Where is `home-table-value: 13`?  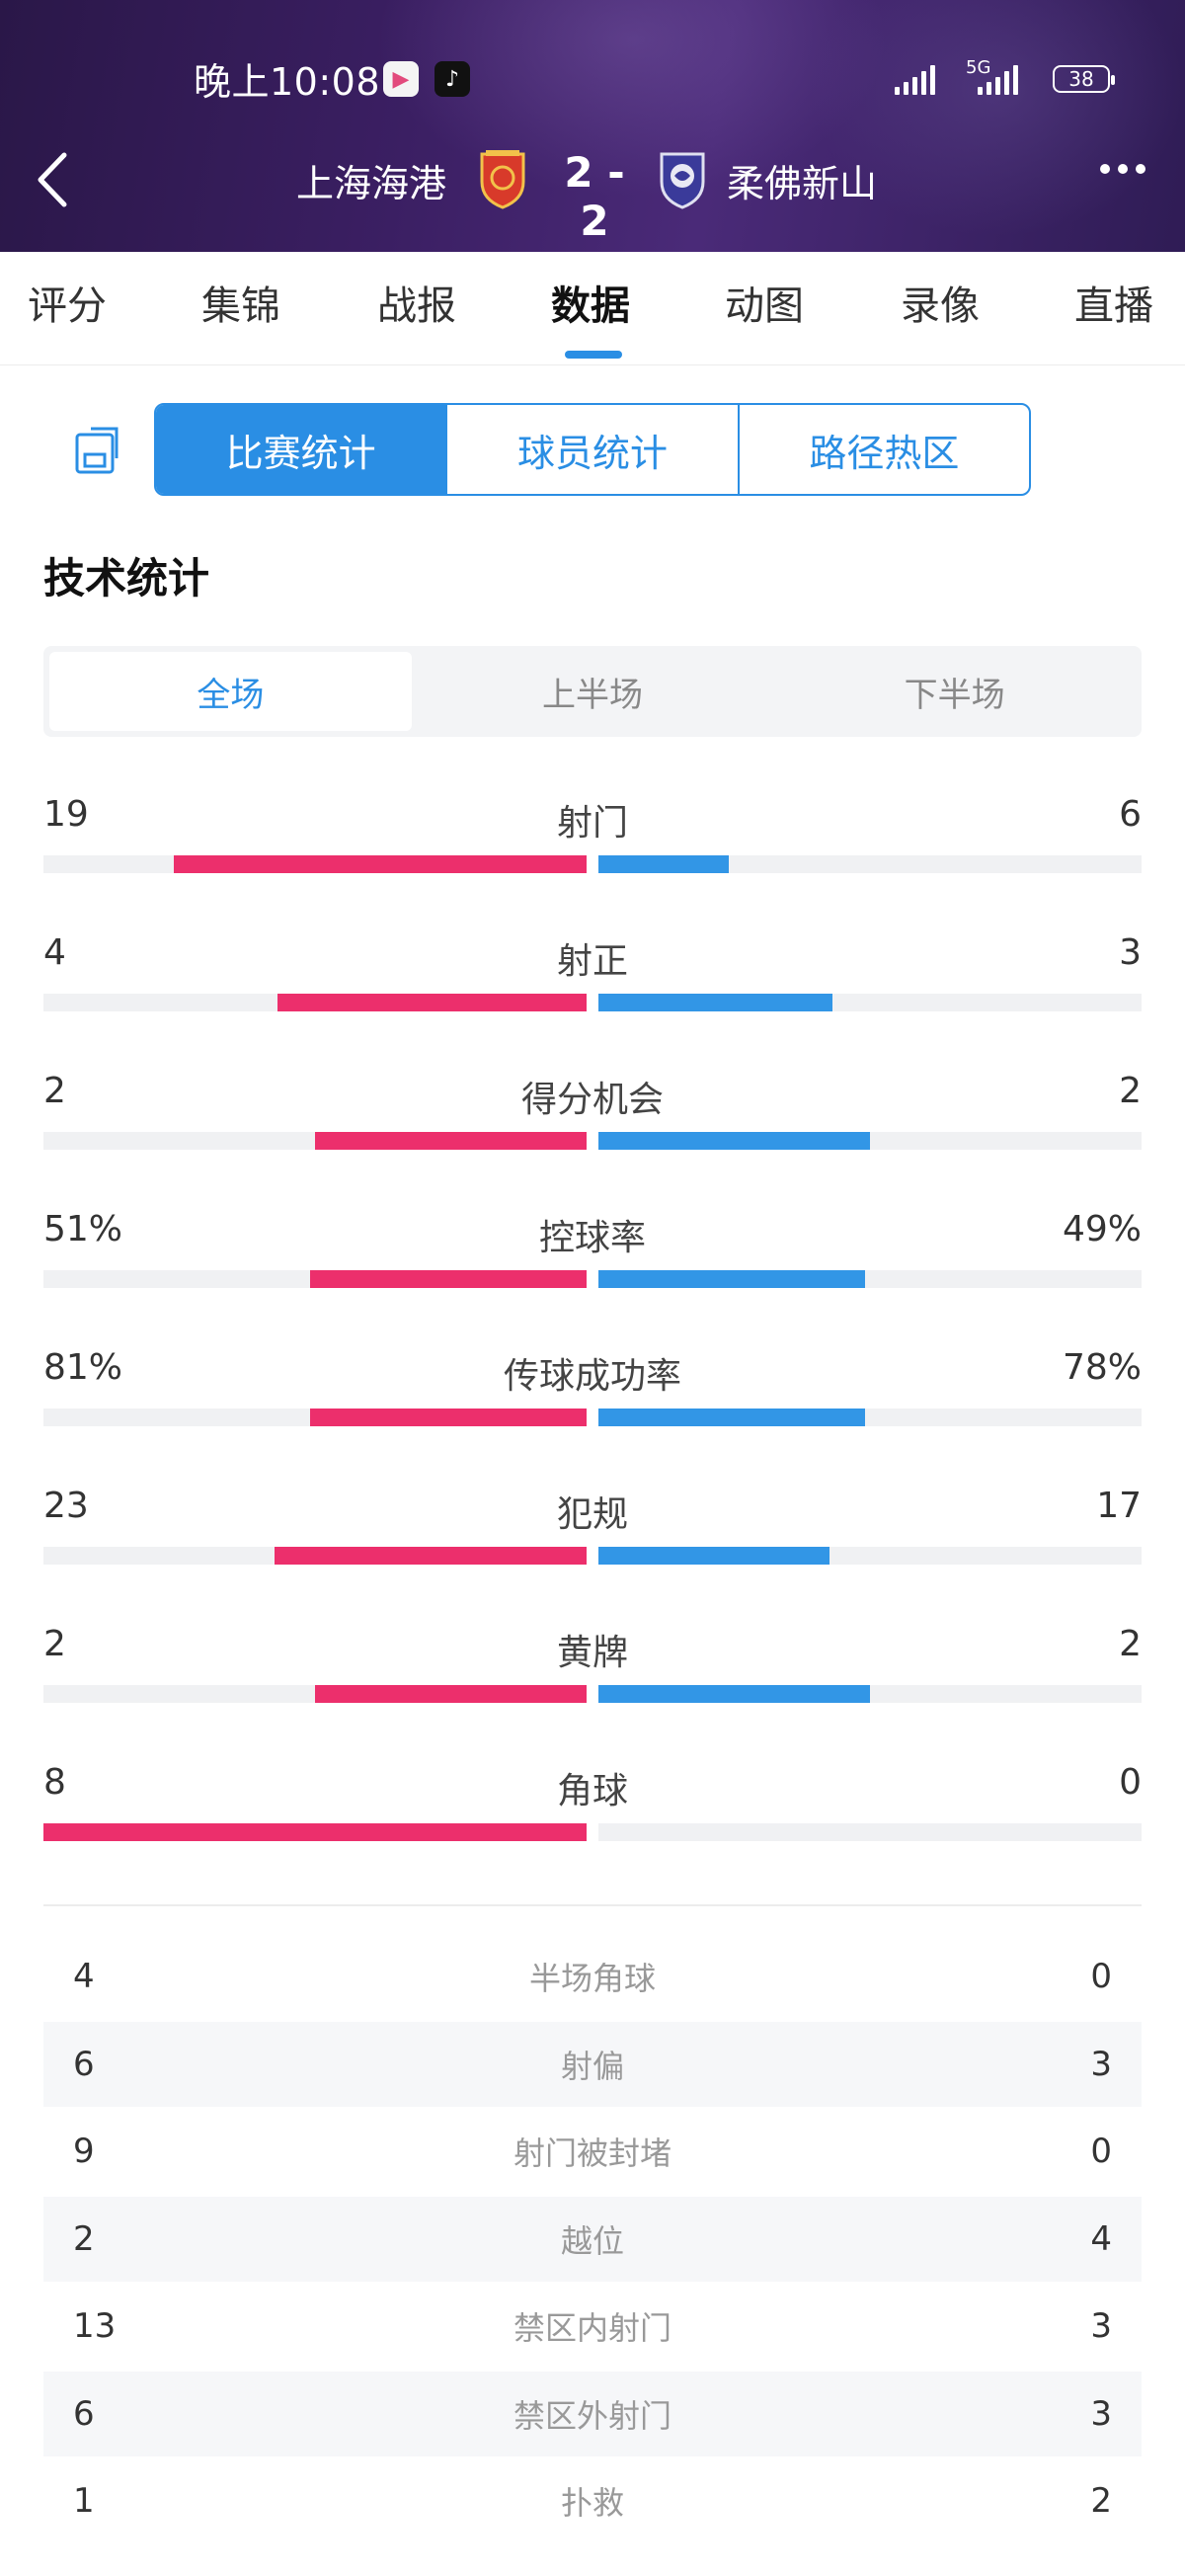
home-table-value: 13 is located at coordinates (95, 2326).